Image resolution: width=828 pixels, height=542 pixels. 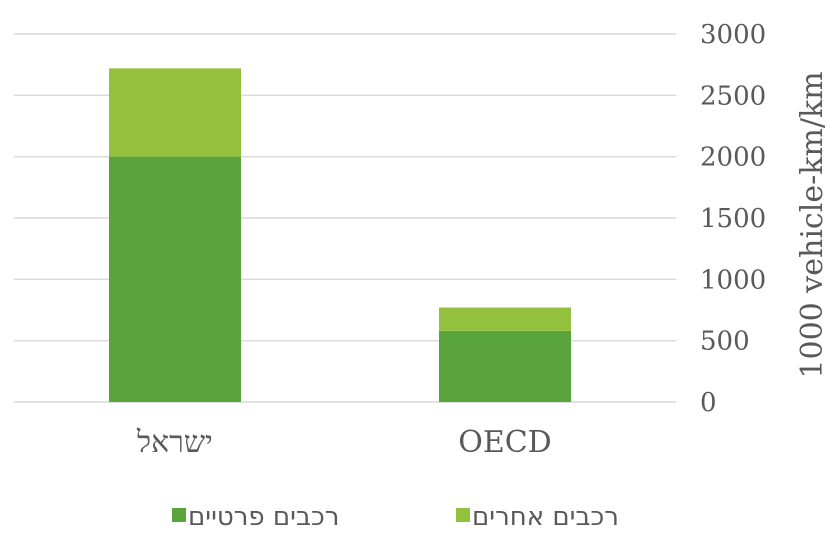 I want to click on y-axis-title: 1000 vehicle-km/km, so click(x=811, y=224).